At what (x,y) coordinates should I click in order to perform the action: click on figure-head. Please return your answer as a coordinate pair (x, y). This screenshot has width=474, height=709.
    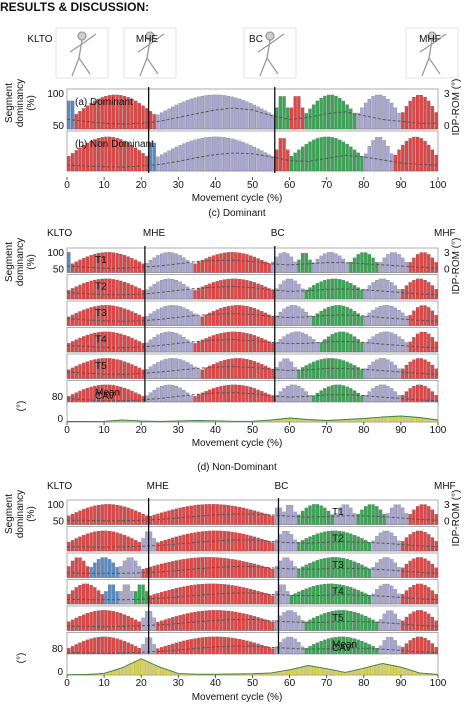
    Looking at the image, I should click on (270, 36).